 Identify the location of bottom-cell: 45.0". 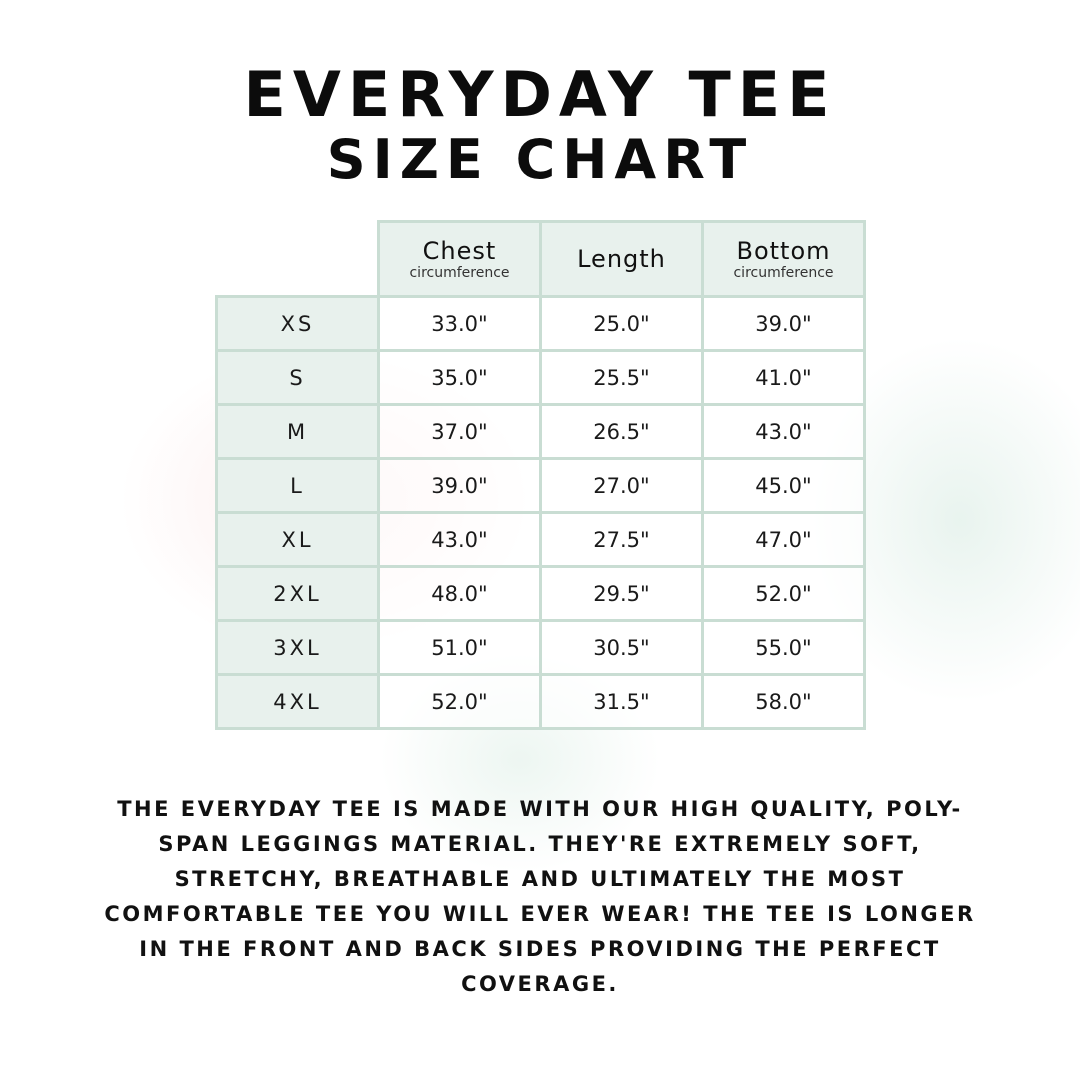
(783, 485).